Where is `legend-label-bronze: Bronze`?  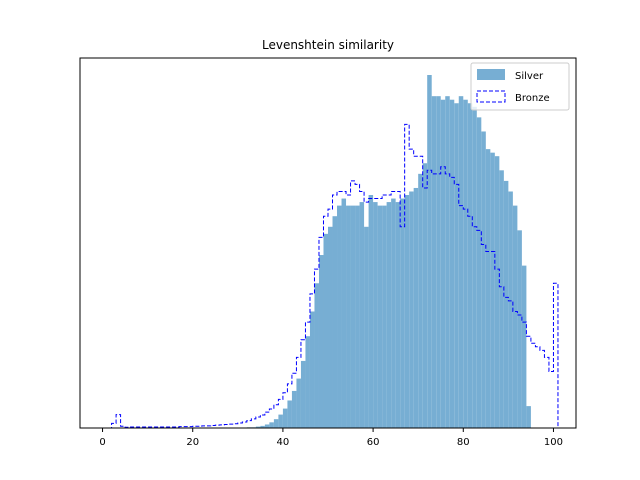
legend-label-bronze: Bronze is located at coordinates (532, 98).